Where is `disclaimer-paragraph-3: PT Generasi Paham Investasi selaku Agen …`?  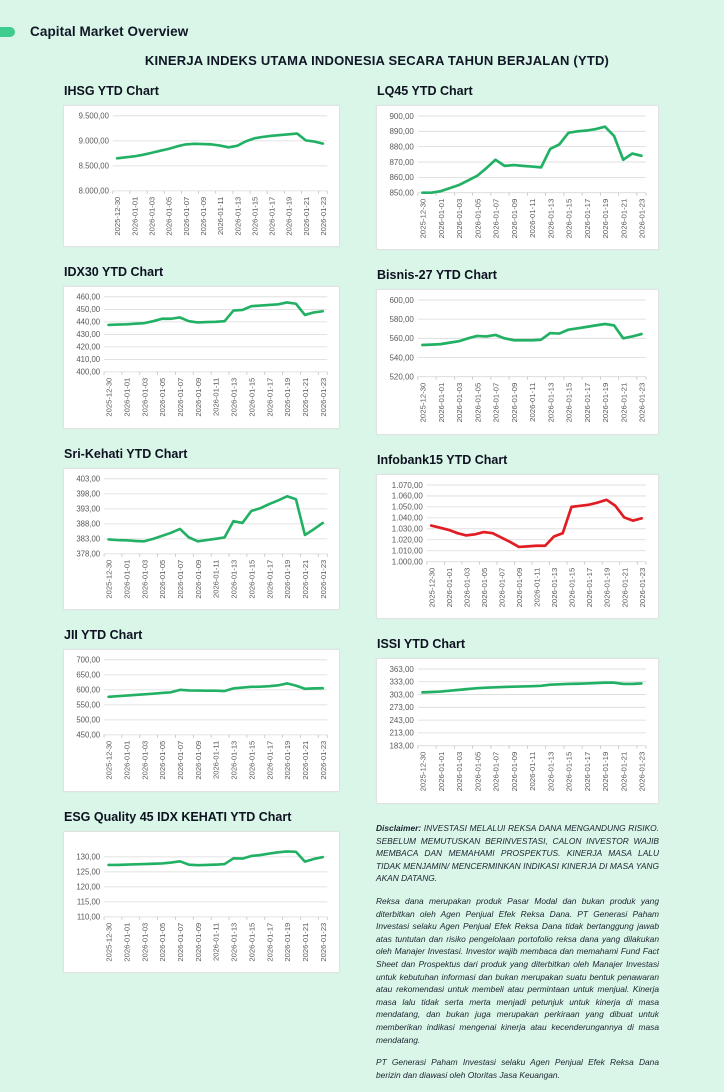 disclaimer-paragraph-3: PT Generasi Paham Investasi selaku Agen … is located at coordinates (517, 1068).